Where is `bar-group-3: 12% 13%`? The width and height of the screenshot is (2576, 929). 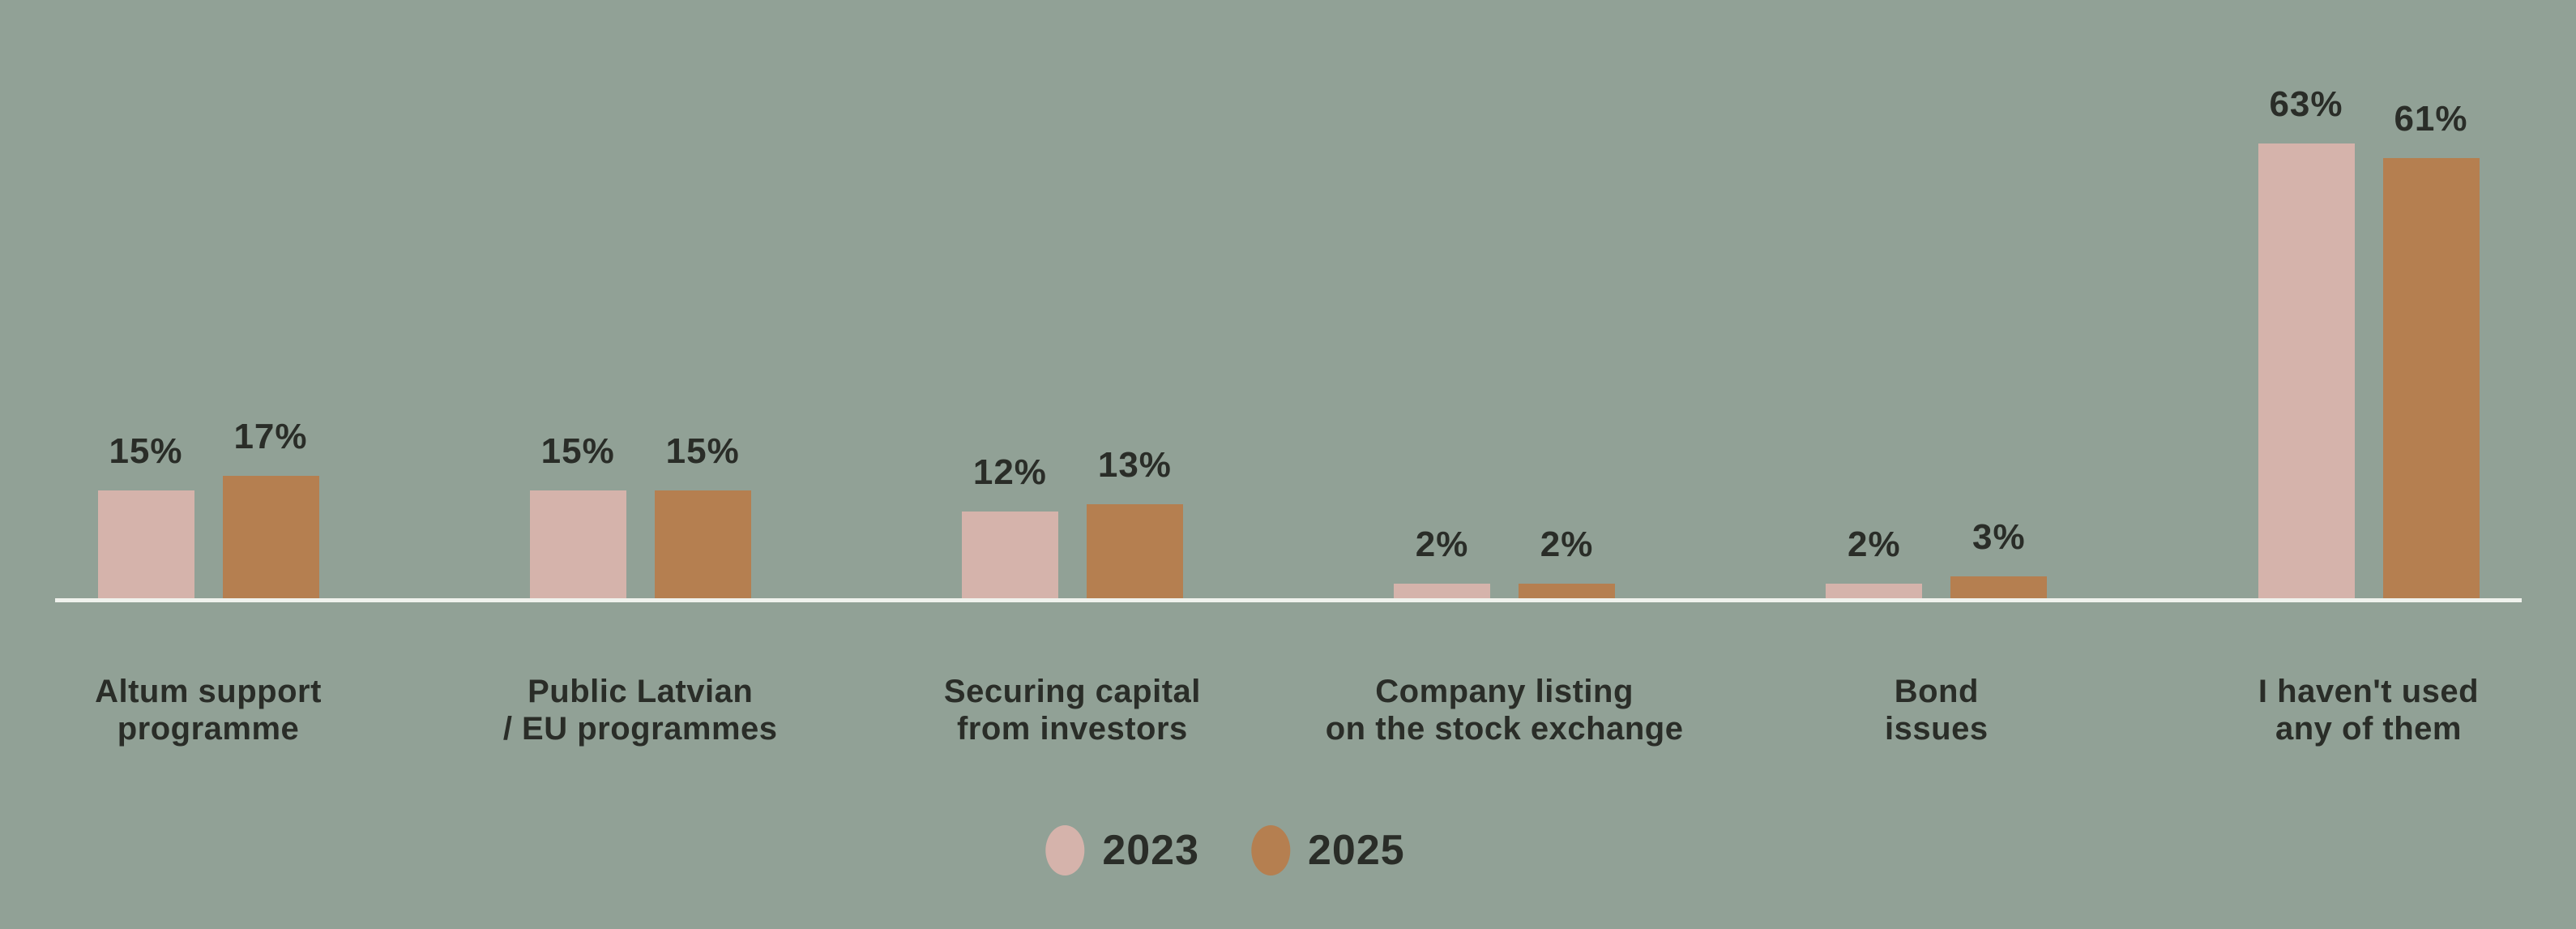
bar-group-3: 12% 13% is located at coordinates (1072, 521).